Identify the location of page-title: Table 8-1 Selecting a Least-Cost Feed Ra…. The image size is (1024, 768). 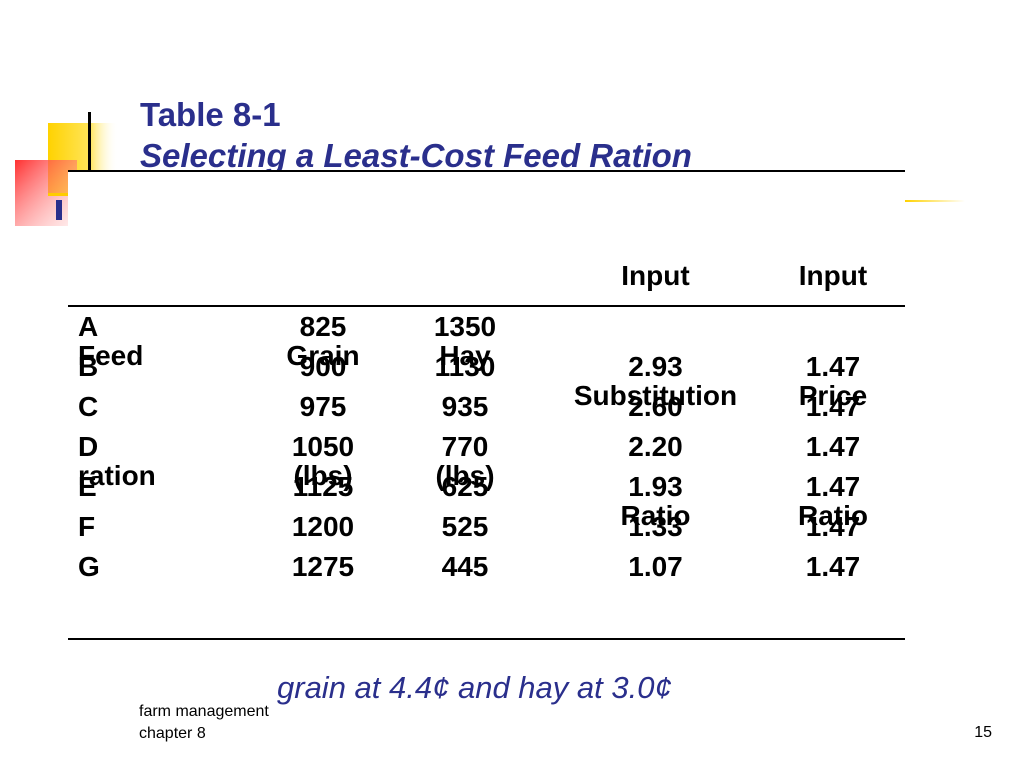
(416, 135).